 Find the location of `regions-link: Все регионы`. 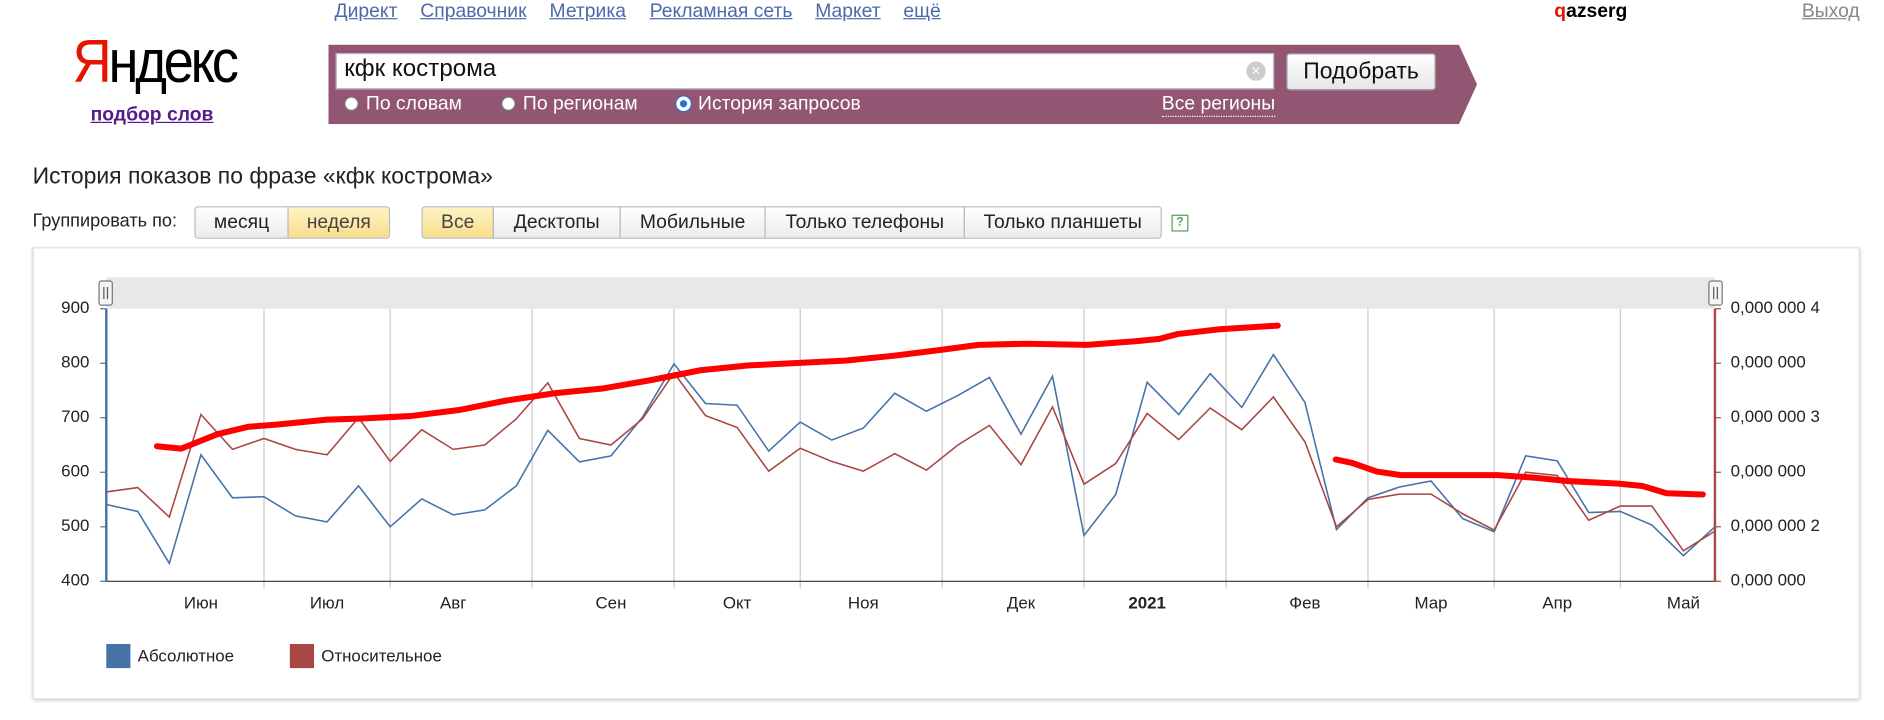

regions-link: Все регионы is located at coordinates (1218, 105).